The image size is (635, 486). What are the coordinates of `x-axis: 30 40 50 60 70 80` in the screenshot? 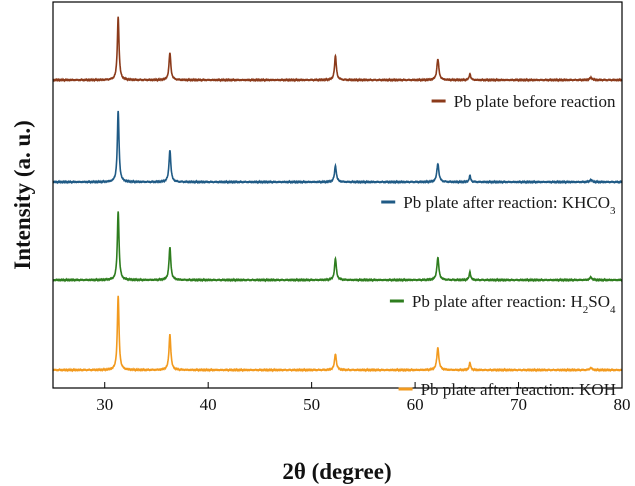 It's located at (363, 398).